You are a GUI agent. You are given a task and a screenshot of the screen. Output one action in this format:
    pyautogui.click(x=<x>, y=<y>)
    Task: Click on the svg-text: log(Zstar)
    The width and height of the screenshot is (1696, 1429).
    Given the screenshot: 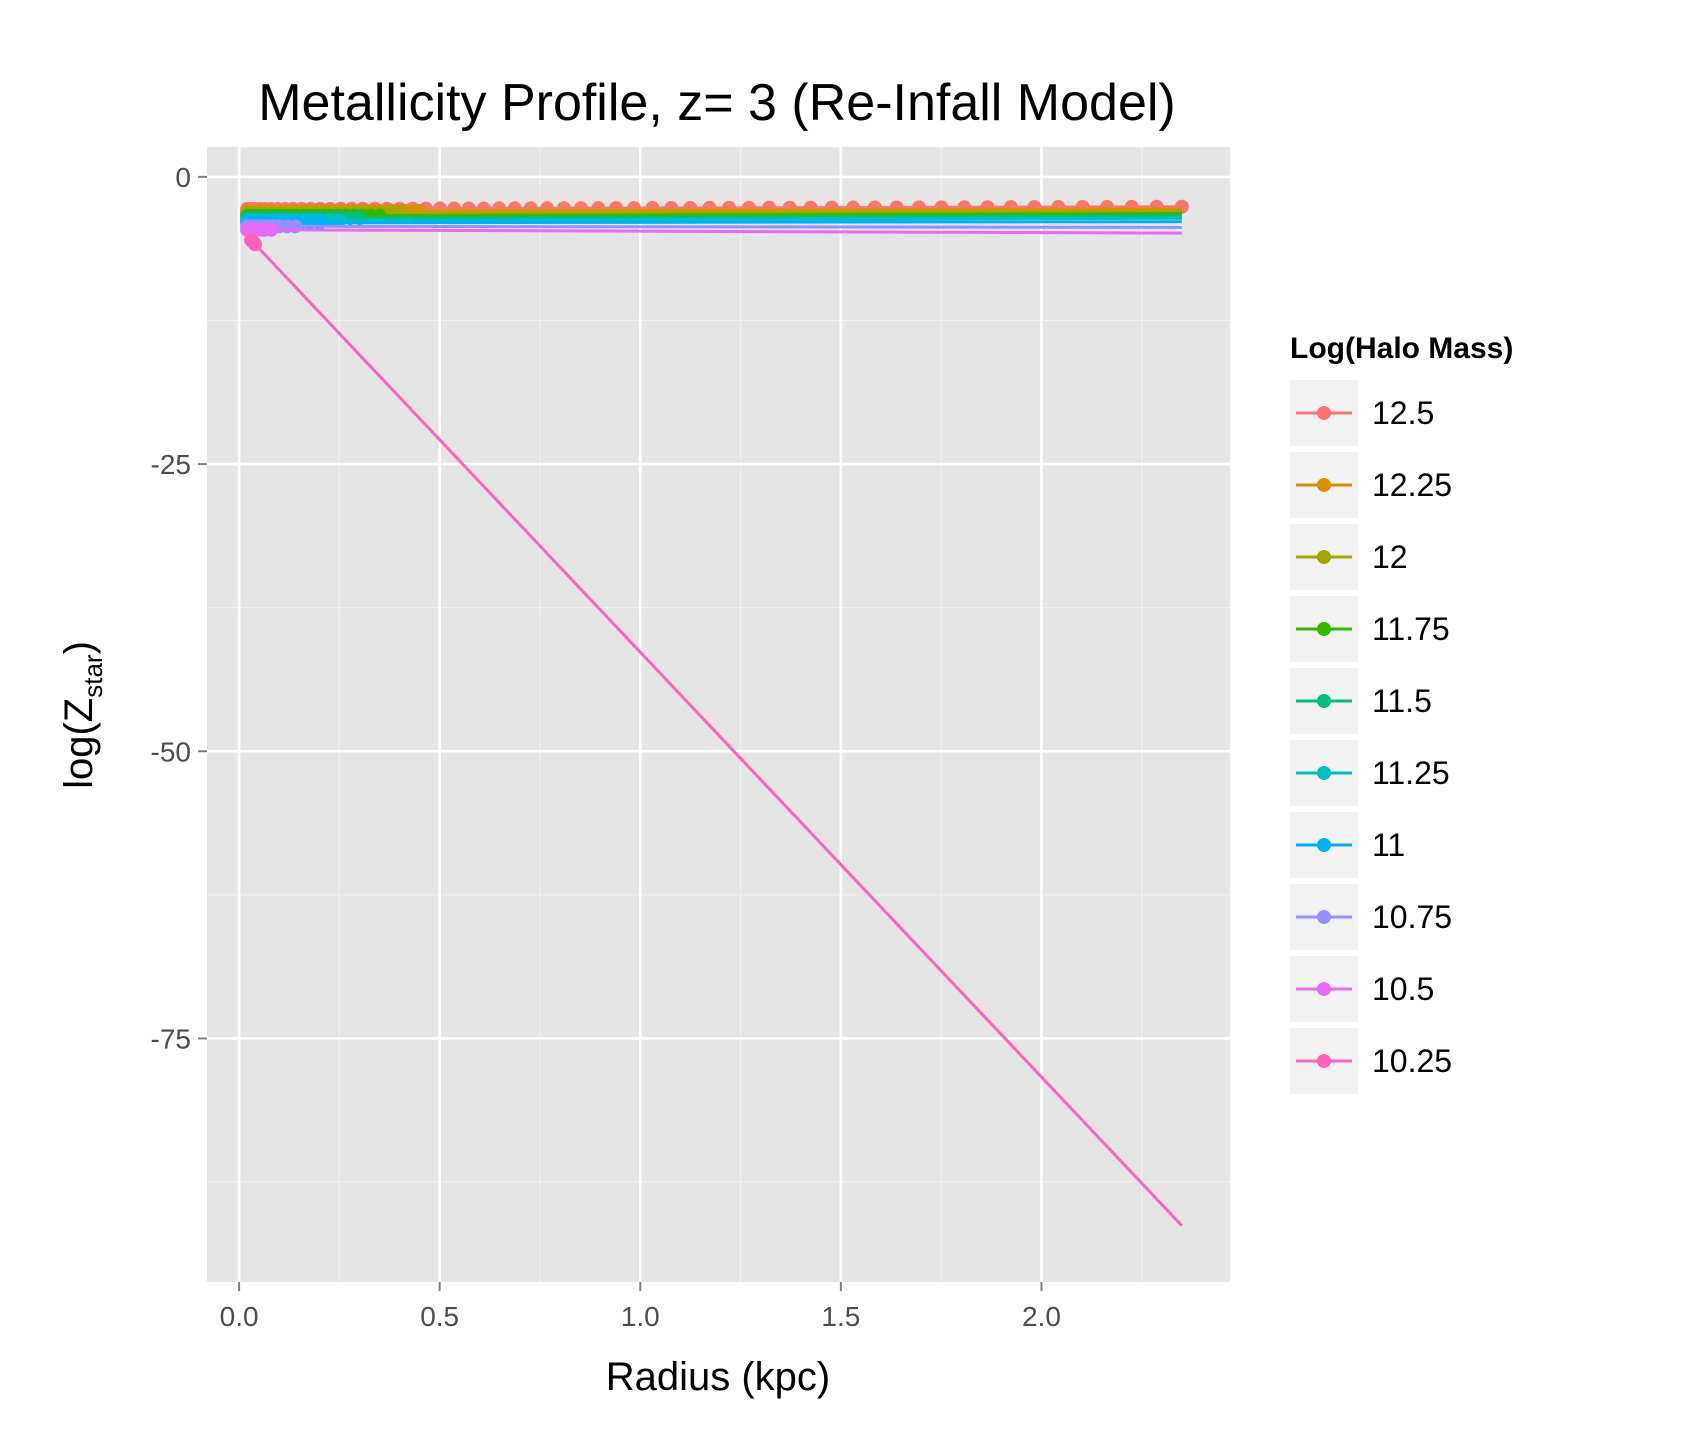 What is the action you would take?
    pyautogui.click(x=82, y=715)
    